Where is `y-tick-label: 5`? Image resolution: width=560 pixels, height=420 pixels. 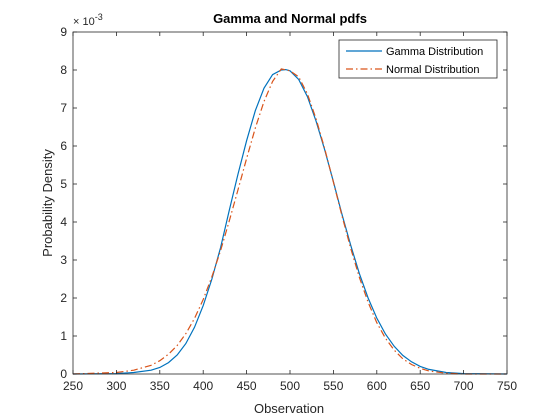
y-tick-label: 5 is located at coordinates (63, 184).